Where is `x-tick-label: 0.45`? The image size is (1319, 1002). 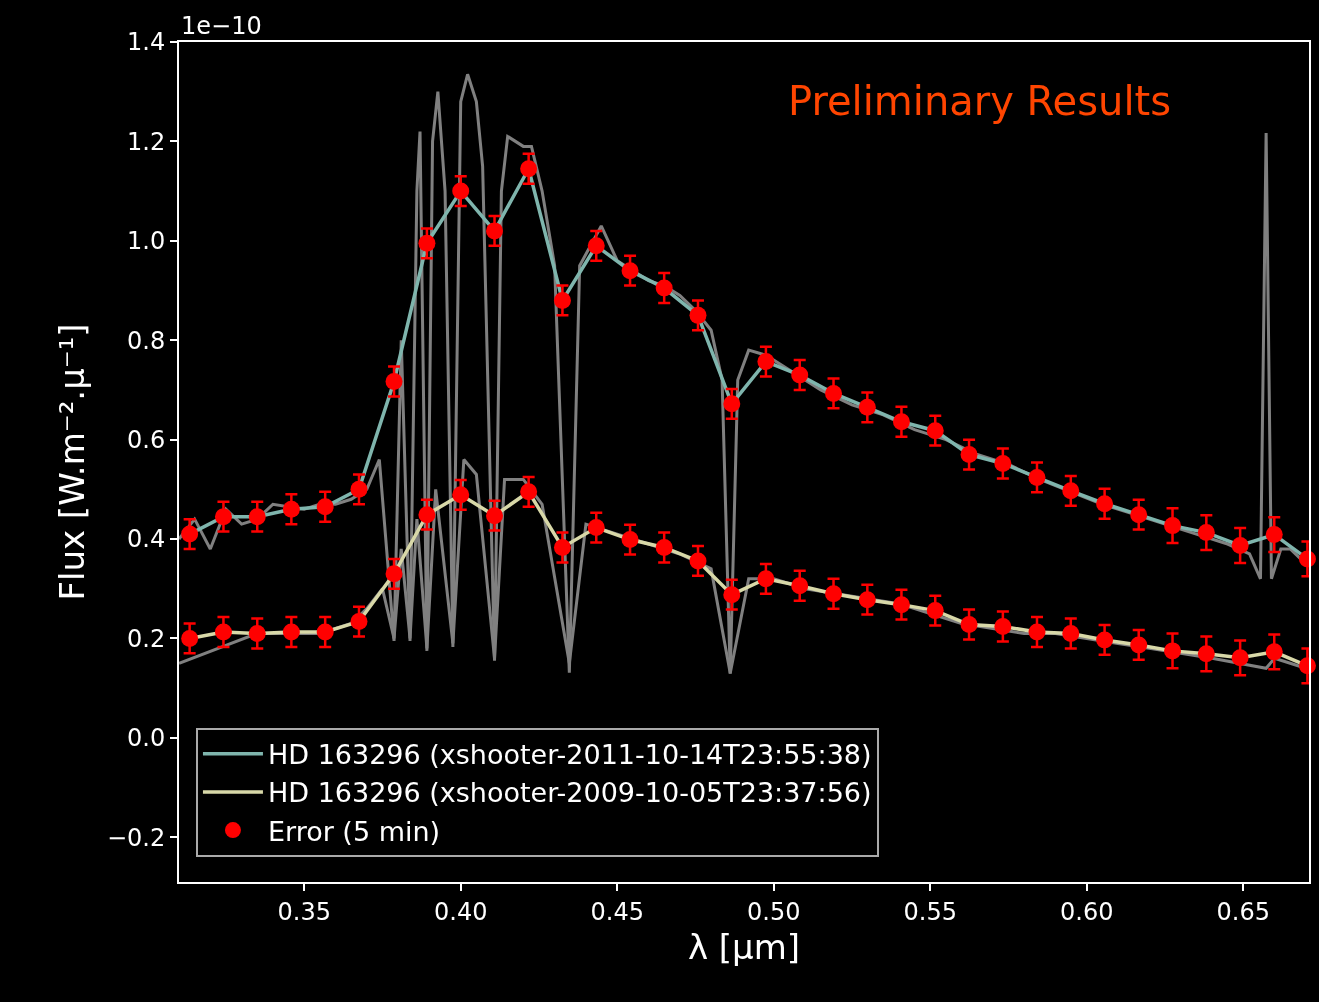
x-tick-label: 0.45 is located at coordinates (617, 911).